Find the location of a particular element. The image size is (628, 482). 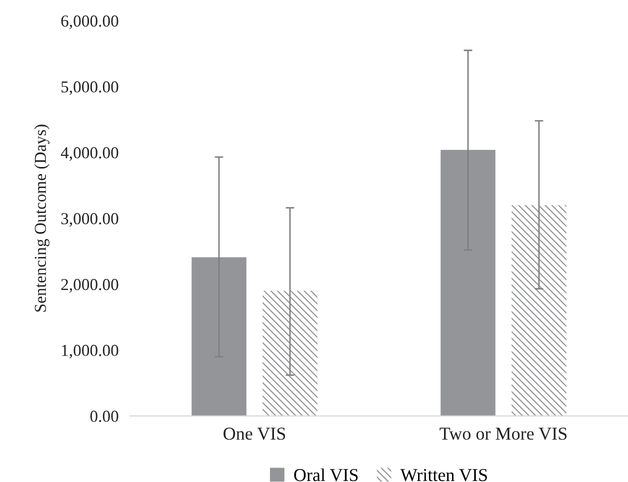

y-tick-label: 2,000.00 is located at coordinates (89, 285).